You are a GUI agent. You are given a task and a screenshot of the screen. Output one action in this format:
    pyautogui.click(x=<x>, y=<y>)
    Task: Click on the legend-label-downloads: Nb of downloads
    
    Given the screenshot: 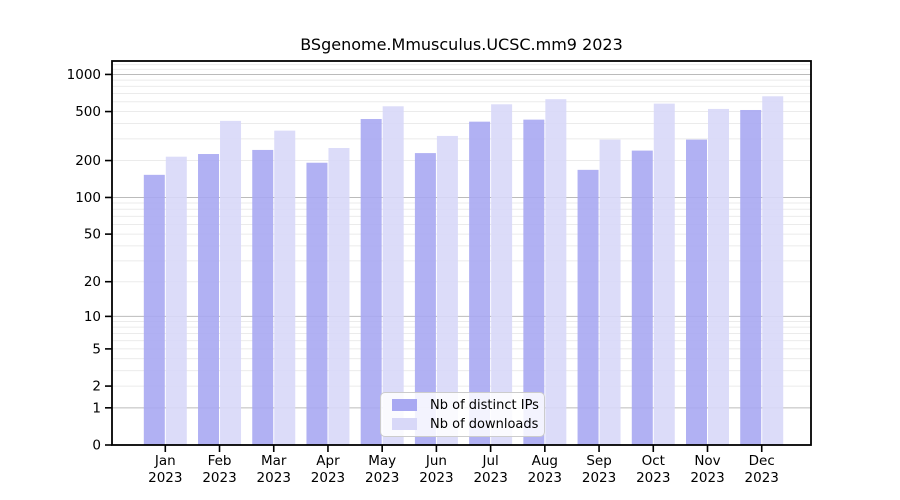 What is the action you would take?
    pyautogui.click(x=484, y=424)
    